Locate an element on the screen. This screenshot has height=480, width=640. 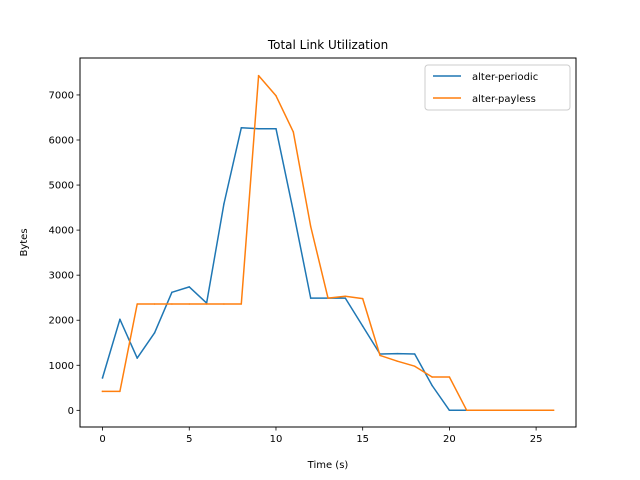
x-tick-label: 5 is located at coordinates (189, 439).